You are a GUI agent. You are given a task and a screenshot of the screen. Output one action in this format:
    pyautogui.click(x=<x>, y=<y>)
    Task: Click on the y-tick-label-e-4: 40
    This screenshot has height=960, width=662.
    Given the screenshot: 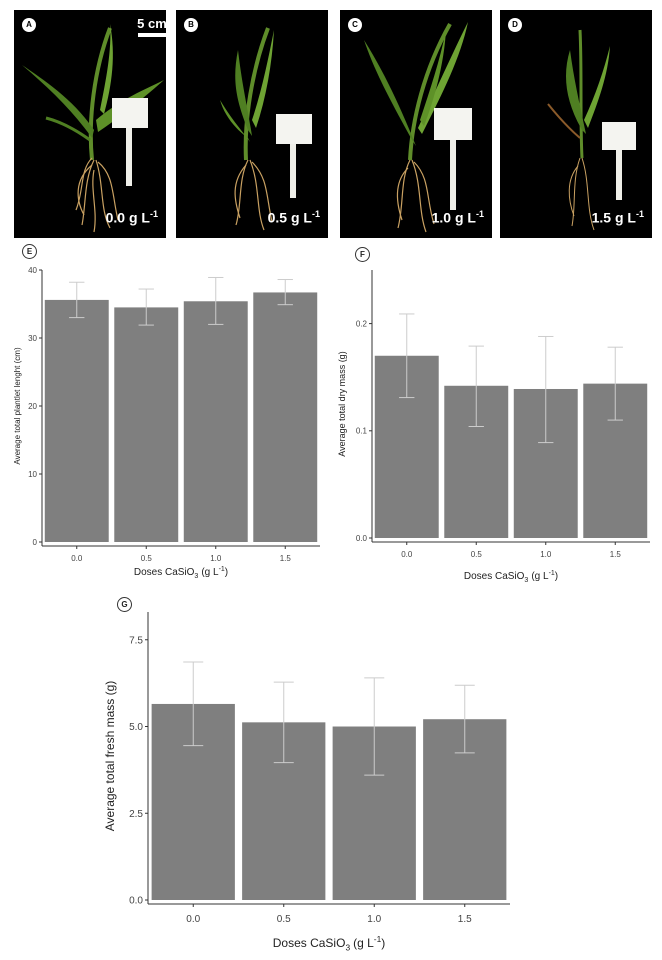 What is the action you would take?
    pyautogui.click(x=32, y=270)
    